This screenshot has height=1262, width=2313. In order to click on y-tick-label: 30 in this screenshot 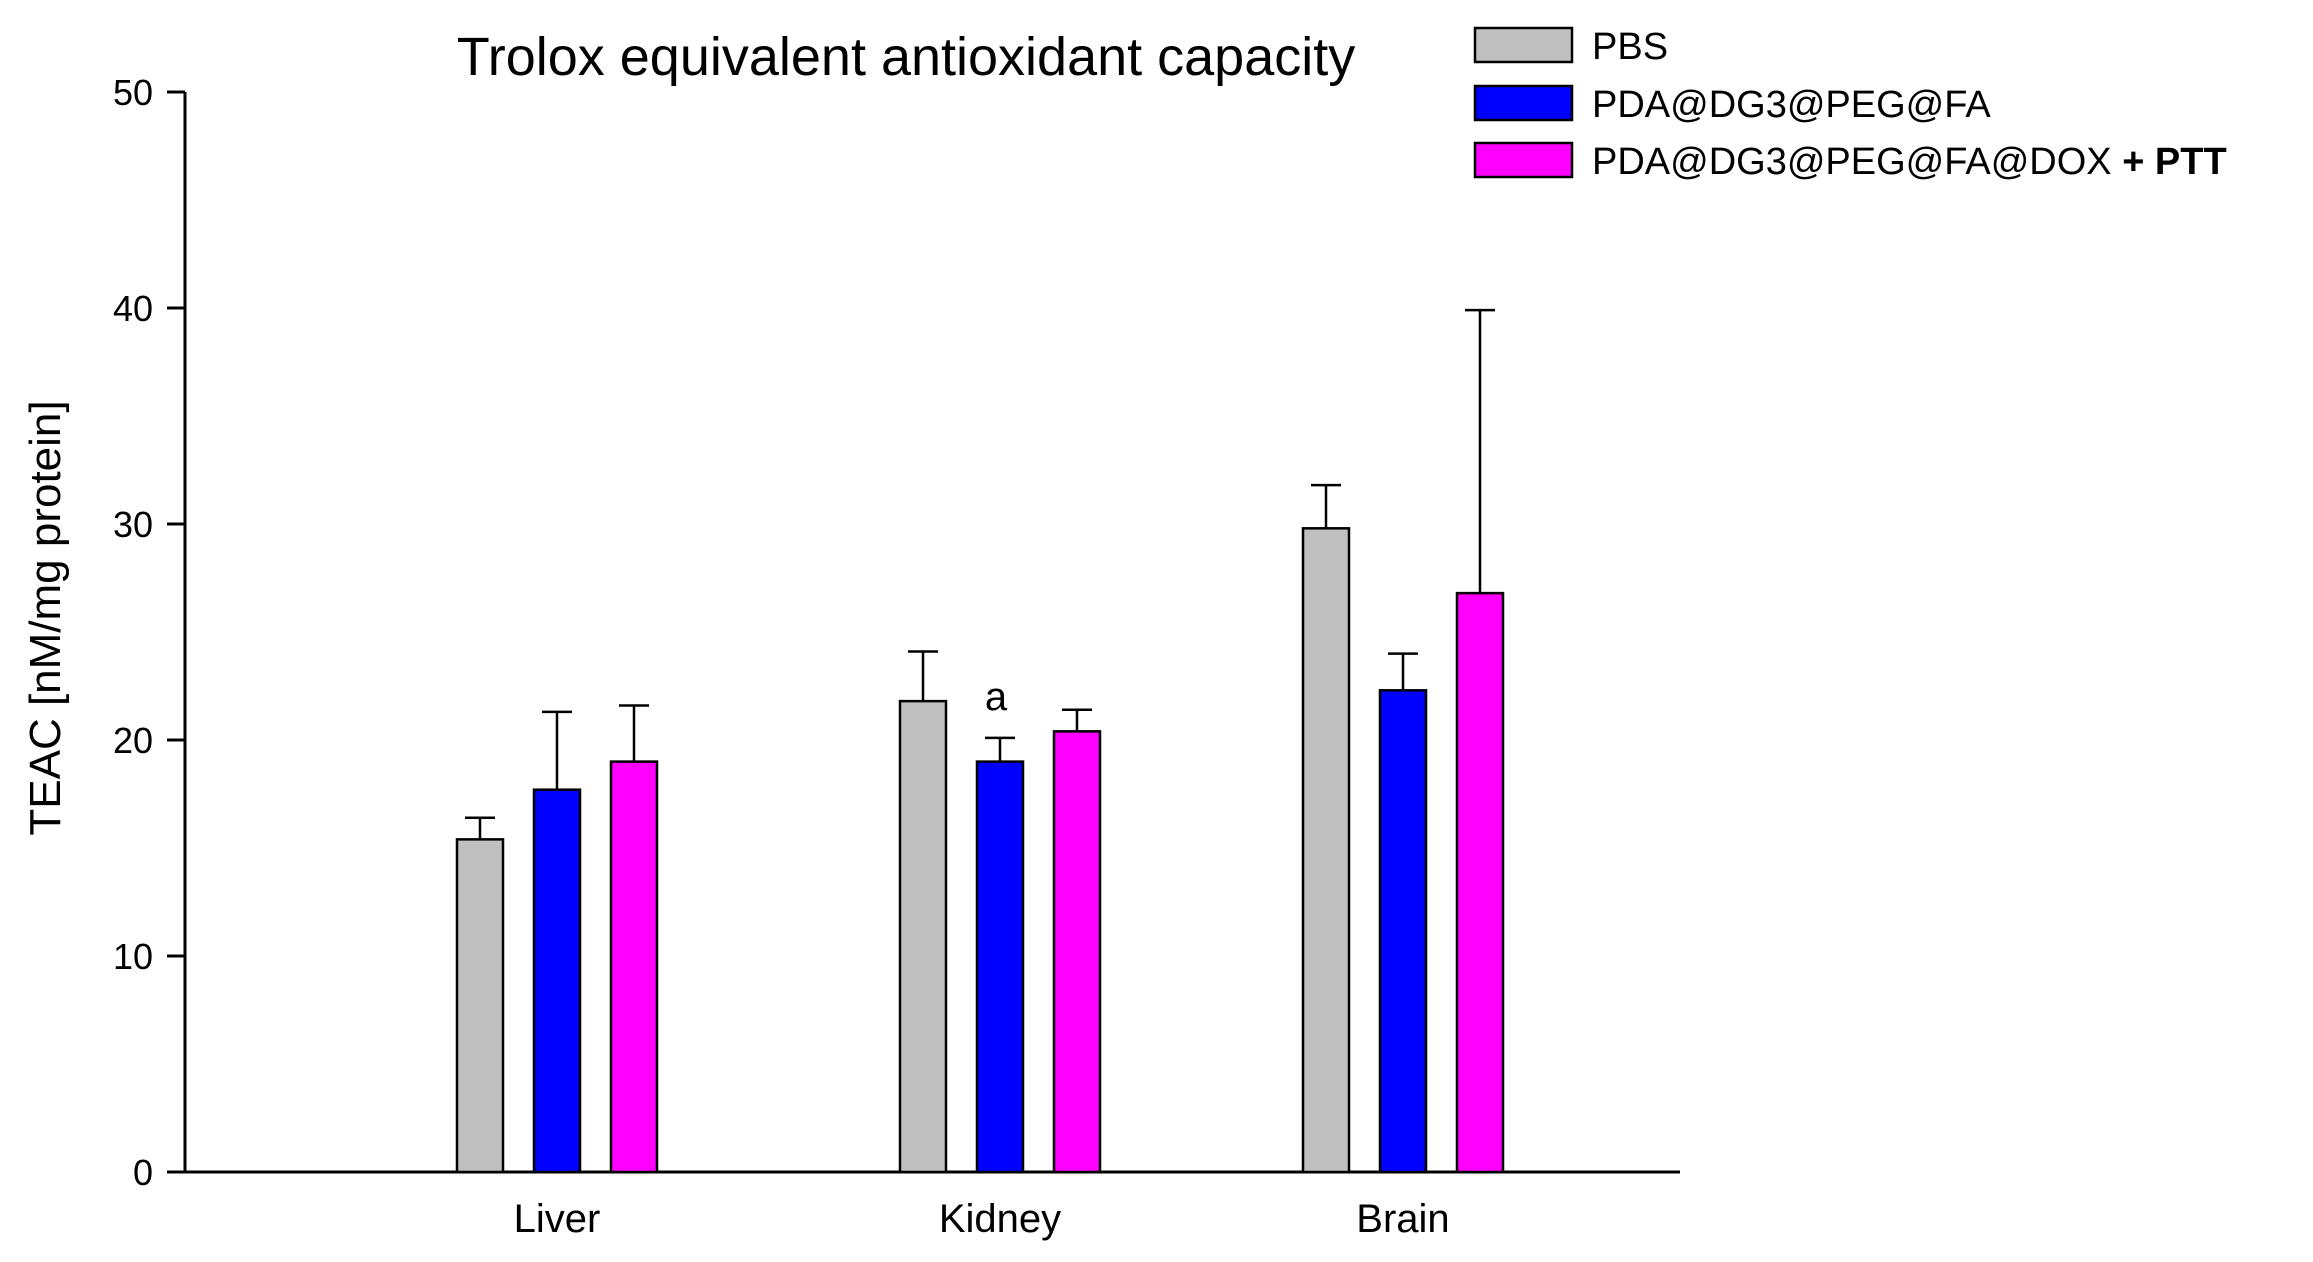, I will do `click(133, 524)`.